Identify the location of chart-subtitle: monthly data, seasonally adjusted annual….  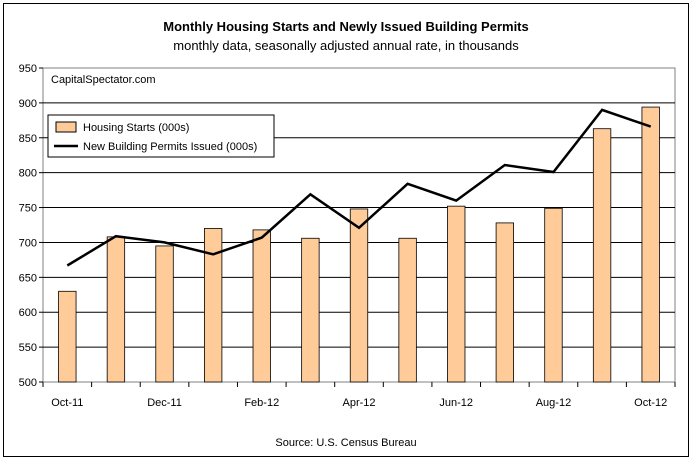
(346, 45).